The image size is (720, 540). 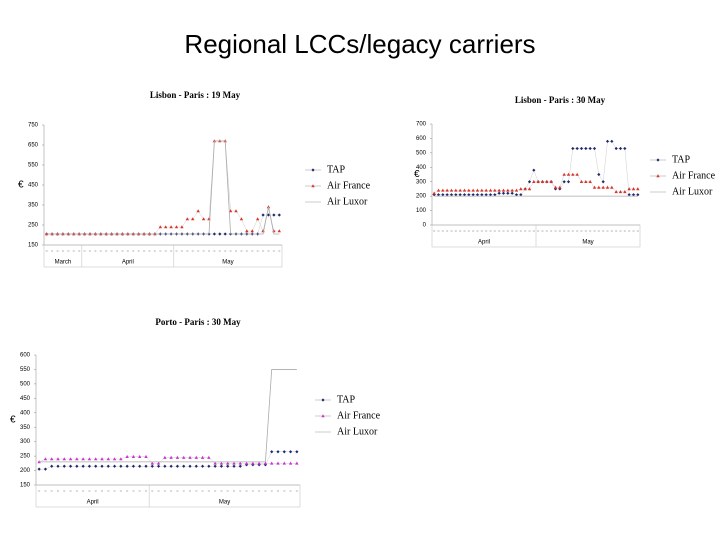 I want to click on y-tick-label: 600, so click(x=421, y=139).